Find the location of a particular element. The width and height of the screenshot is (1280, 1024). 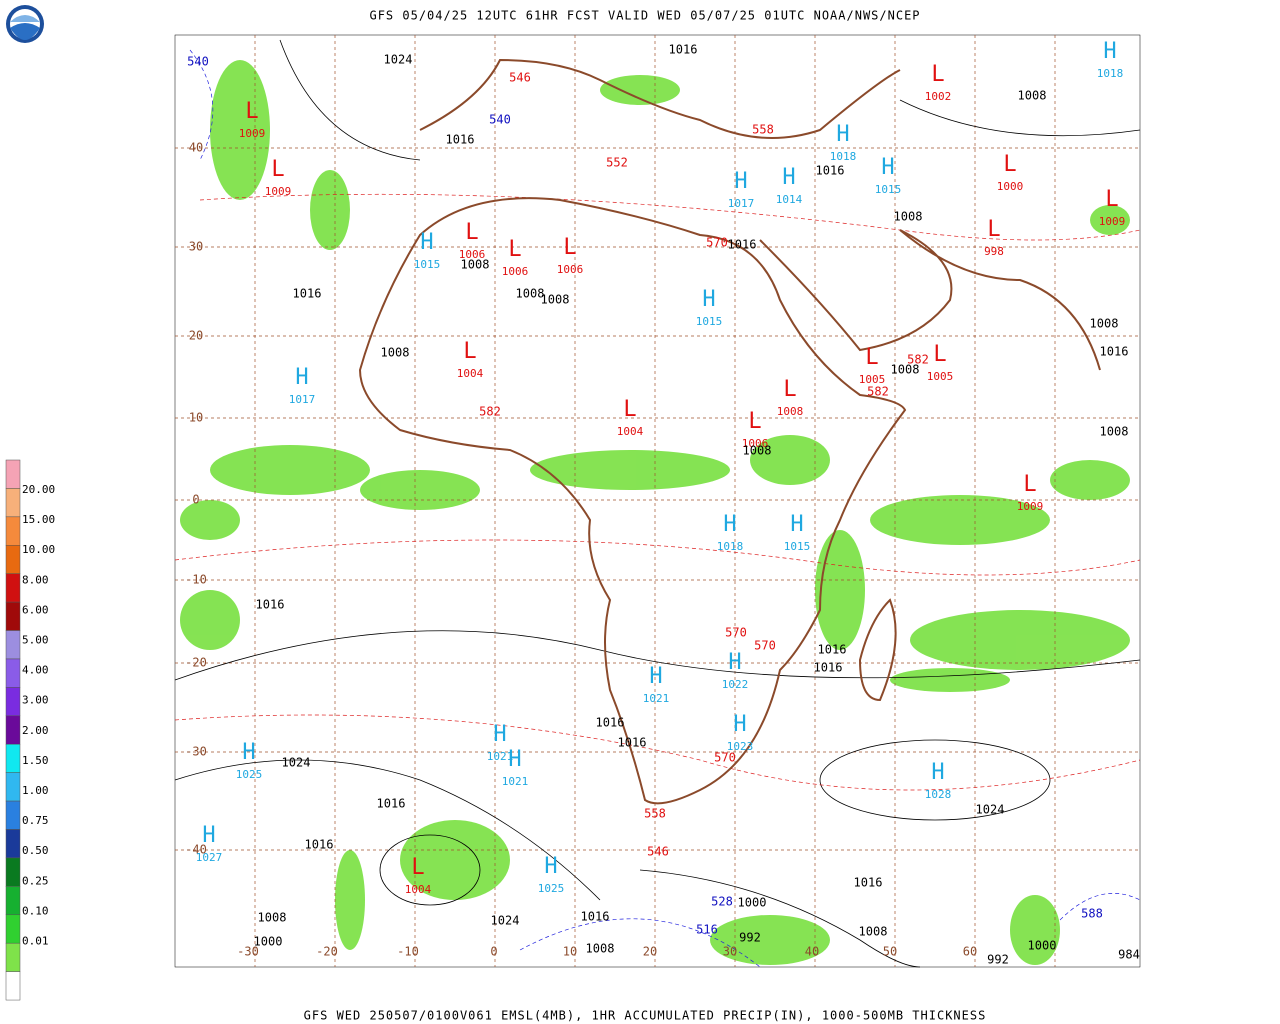

legend-label: 0.50 is located at coordinates (35, 850).